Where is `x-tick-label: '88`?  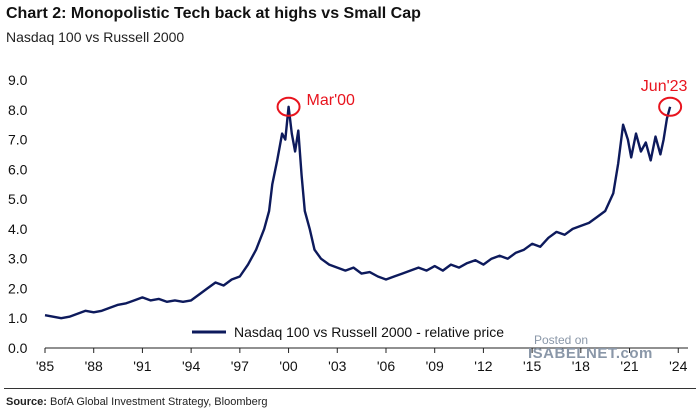
x-tick-label: '88 is located at coordinates (94, 366).